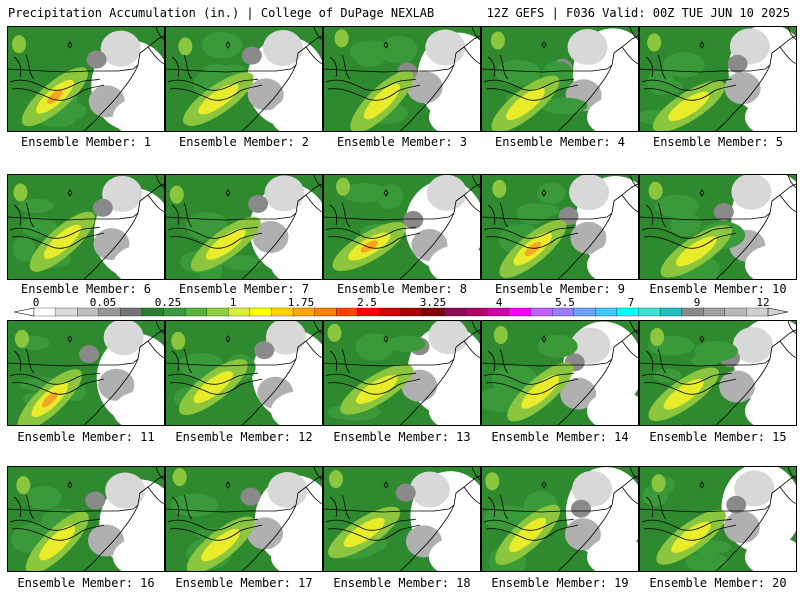 Image resolution: width=800 pixels, height=600 pixels. What do you see at coordinates (718, 289) in the screenshot?
I see `ensemble-member-label: Ensemble Member: 10` at bounding box center [718, 289].